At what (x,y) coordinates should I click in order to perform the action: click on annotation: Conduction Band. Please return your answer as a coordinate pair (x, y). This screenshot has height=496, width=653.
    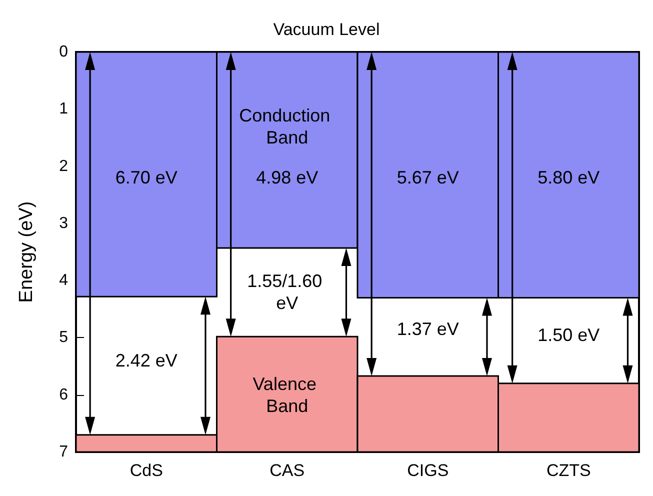
    Looking at the image, I should click on (287, 126).